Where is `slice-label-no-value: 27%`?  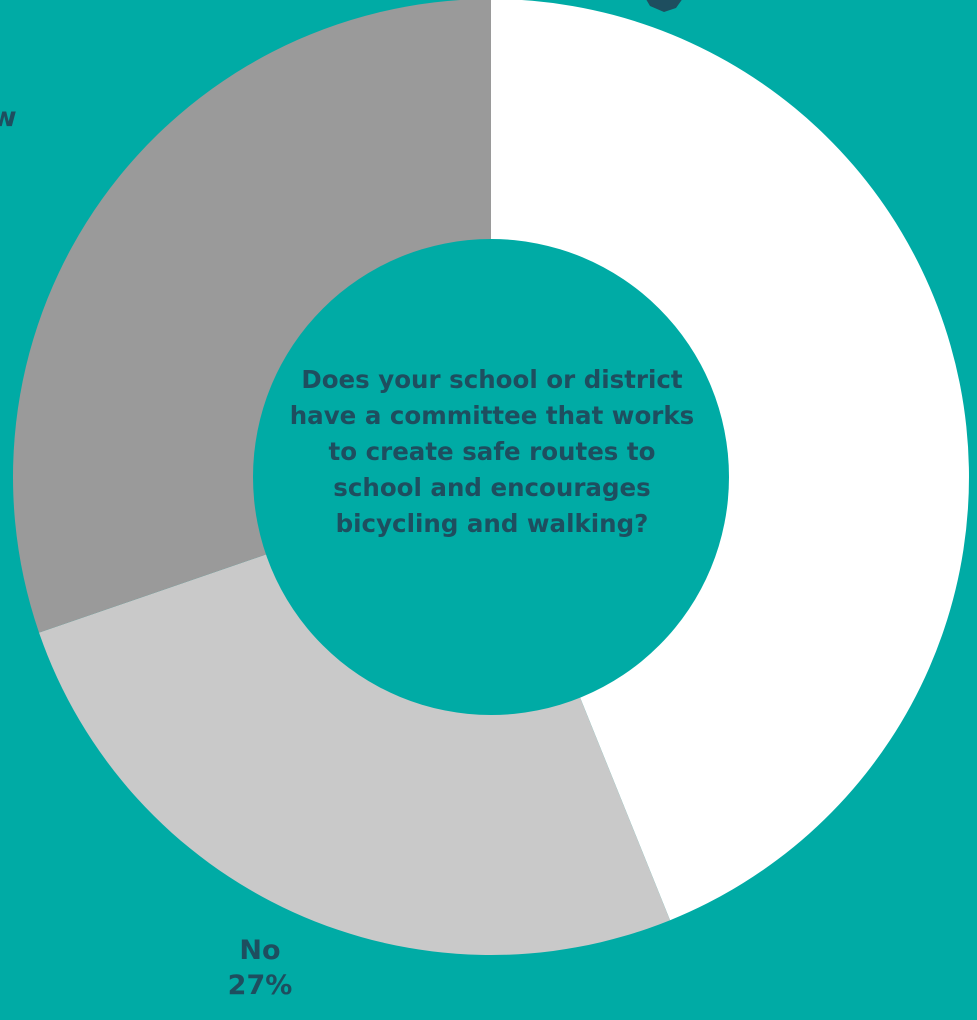
slice-label-no-value: 27% is located at coordinates (260, 986).